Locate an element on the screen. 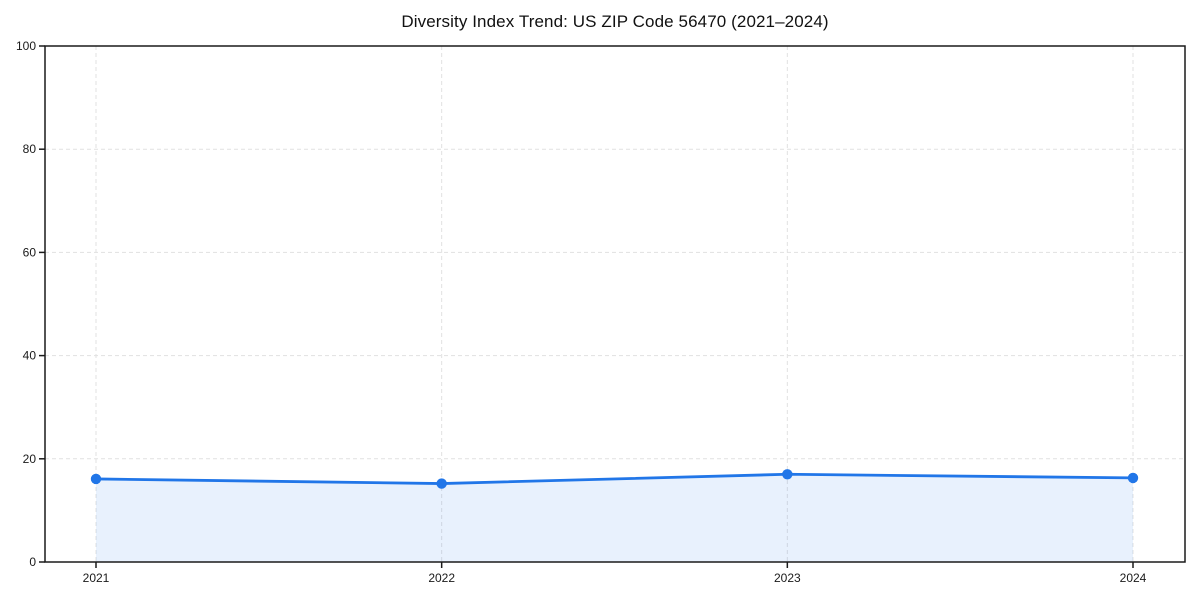  series-area is located at coordinates (614, 518).